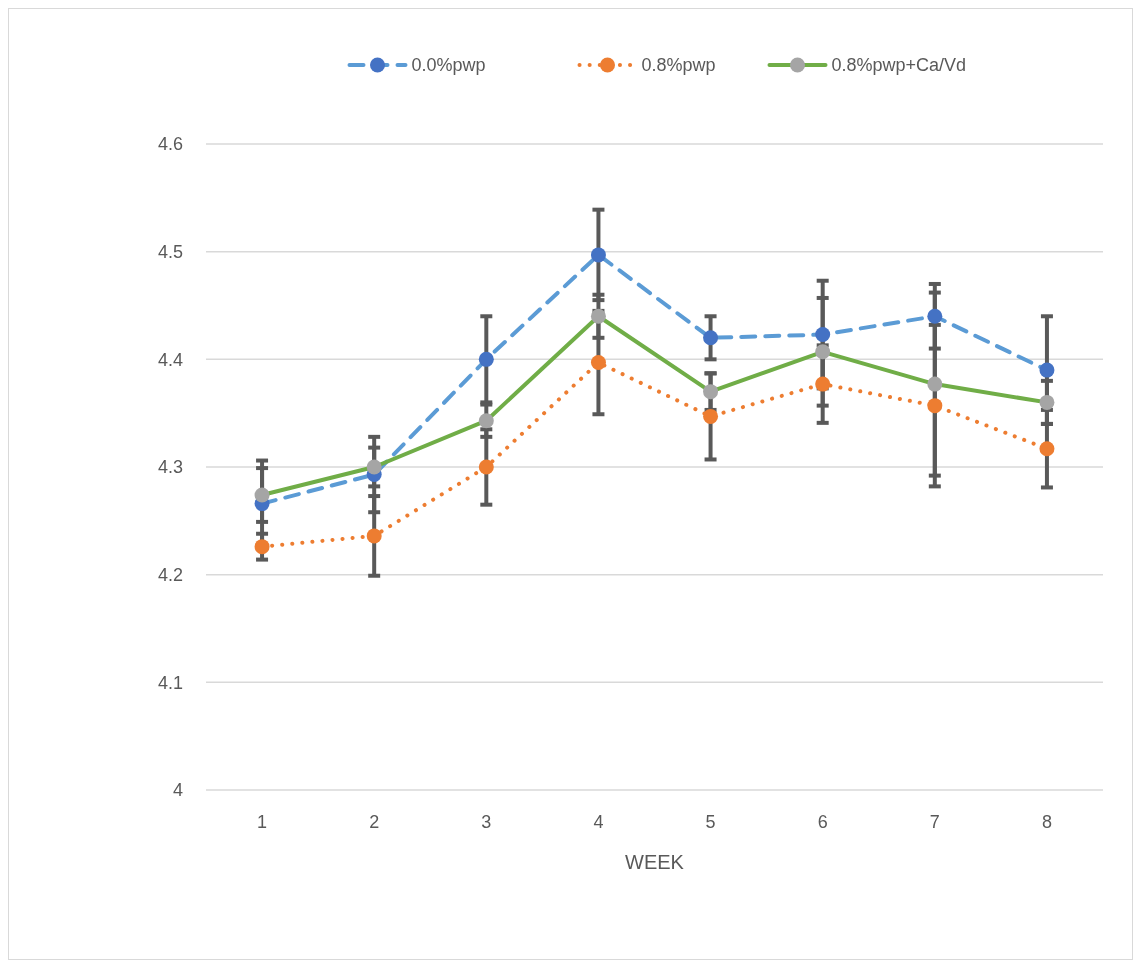 Image resolution: width=1141 pixels, height=968 pixels. I want to click on y-tick-label: 4.2, so click(170, 574).